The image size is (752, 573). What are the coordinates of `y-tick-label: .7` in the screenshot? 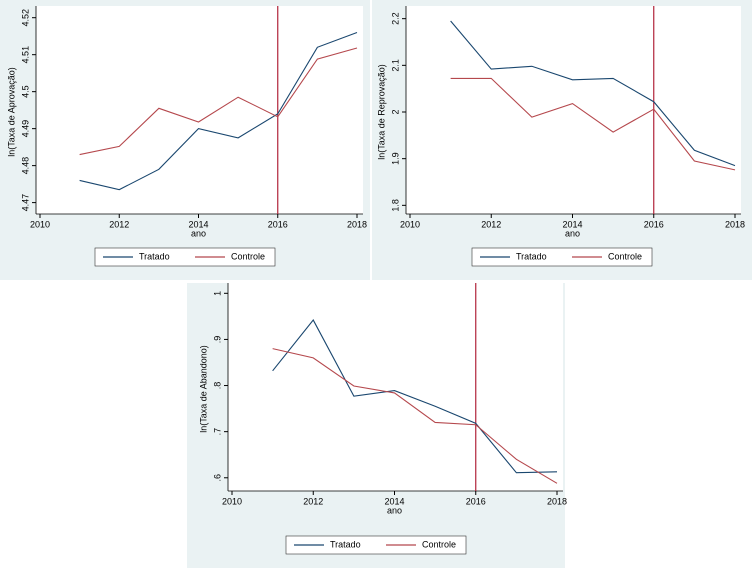 It's located at (217, 432).